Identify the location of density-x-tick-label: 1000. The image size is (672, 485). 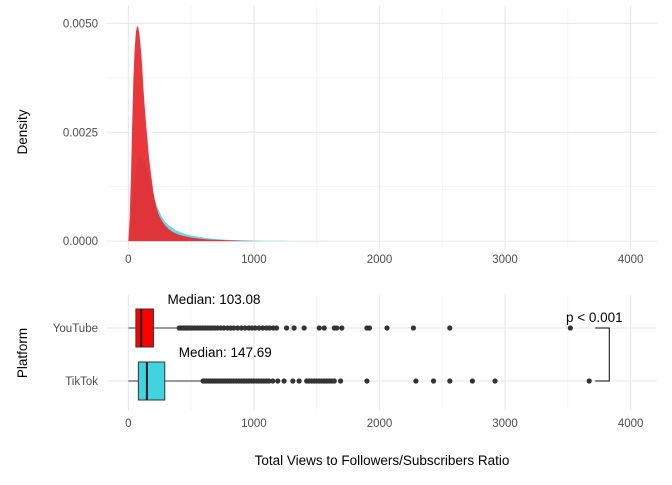
(254, 260).